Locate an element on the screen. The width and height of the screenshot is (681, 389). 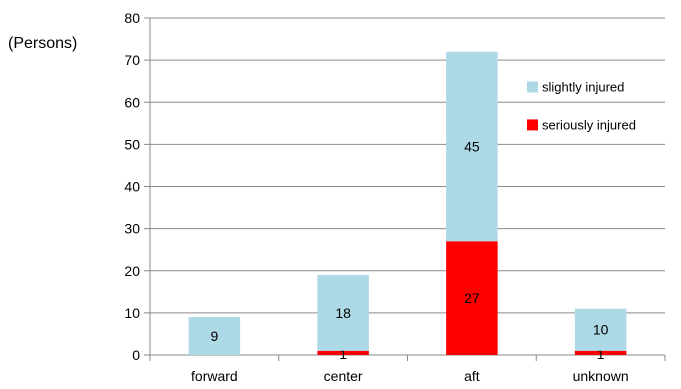
data-label: 9 is located at coordinates (214, 336).